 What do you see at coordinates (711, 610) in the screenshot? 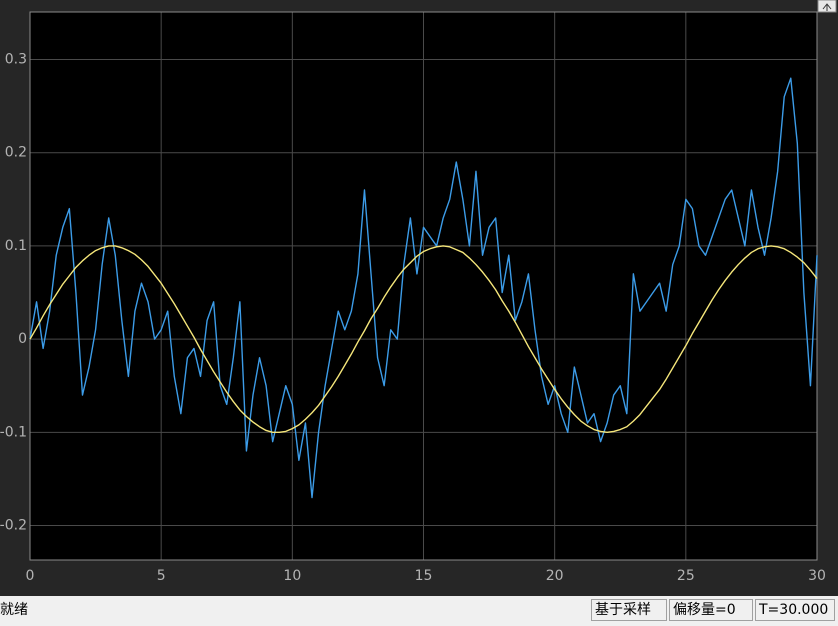
I see `offset: 偏移量=0` at bounding box center [711, 610].